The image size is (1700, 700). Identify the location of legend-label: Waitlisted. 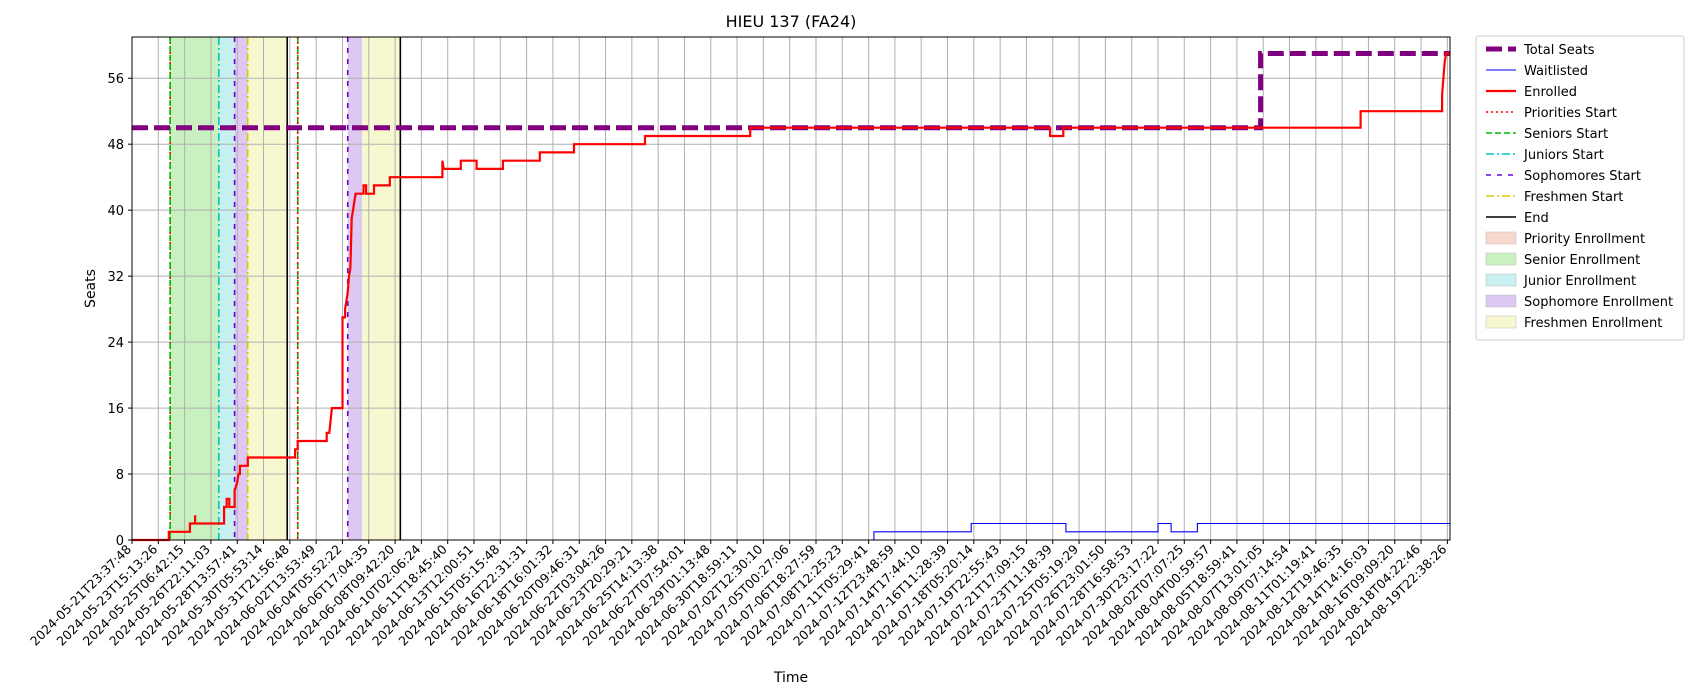
(1556, 71).